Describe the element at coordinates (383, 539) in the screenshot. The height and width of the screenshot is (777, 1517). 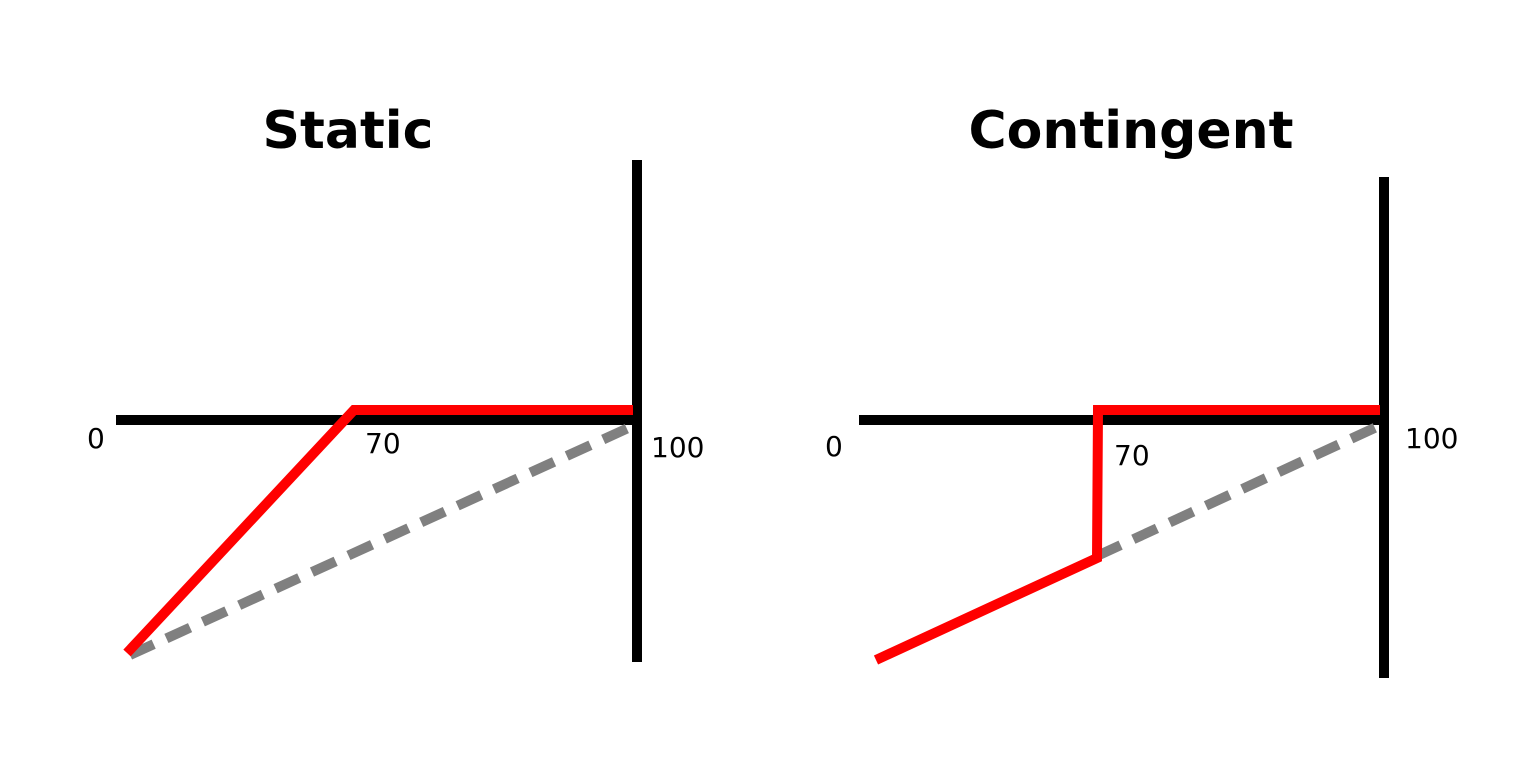
I see `static-reference-line` at that location.